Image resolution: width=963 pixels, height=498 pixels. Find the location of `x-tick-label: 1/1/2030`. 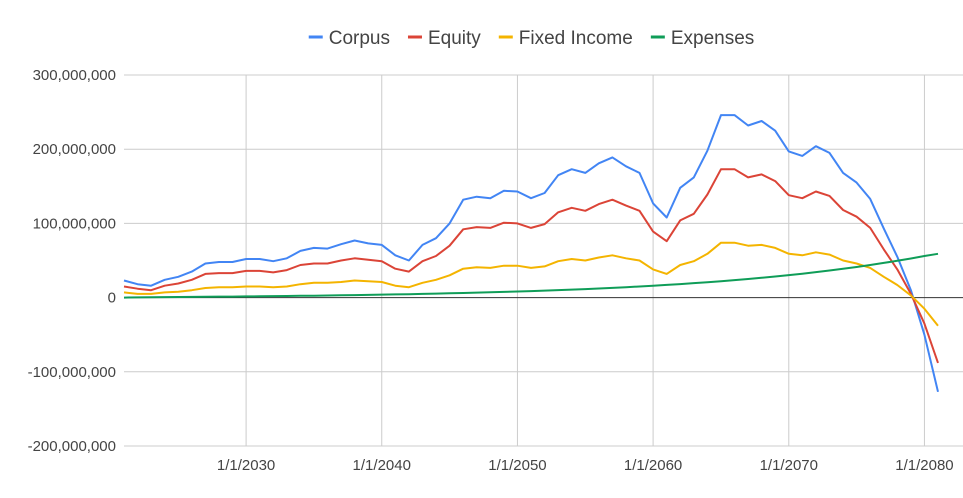

x-tick-label: 1/1/2030 is located at coordinates (246, 465).